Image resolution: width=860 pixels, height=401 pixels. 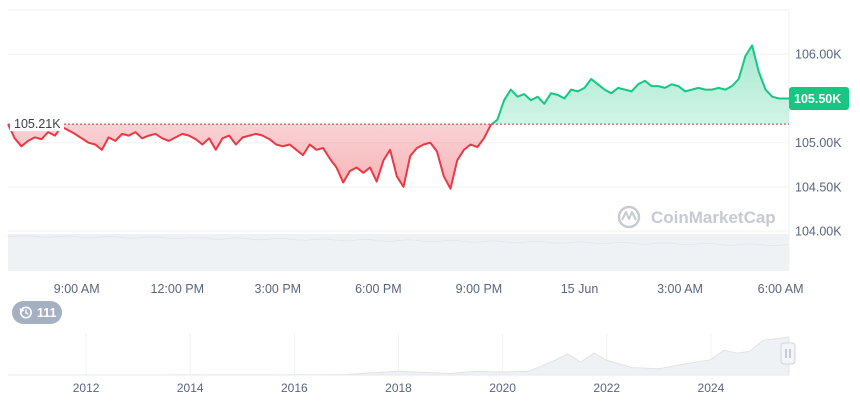 I want to click on reference-price-label: 105.21K, so click(x=37, y=124).